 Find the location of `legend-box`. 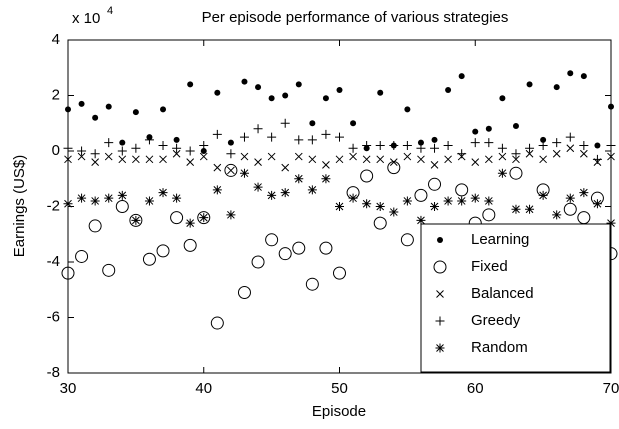

legend-box is located at coordinates (515, 298).